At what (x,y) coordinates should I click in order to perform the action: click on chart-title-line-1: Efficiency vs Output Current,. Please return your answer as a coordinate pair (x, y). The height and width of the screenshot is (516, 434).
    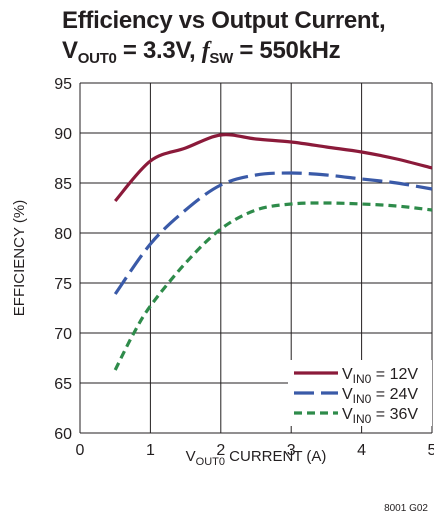
    Looking at the image, I should click on (224, 20).